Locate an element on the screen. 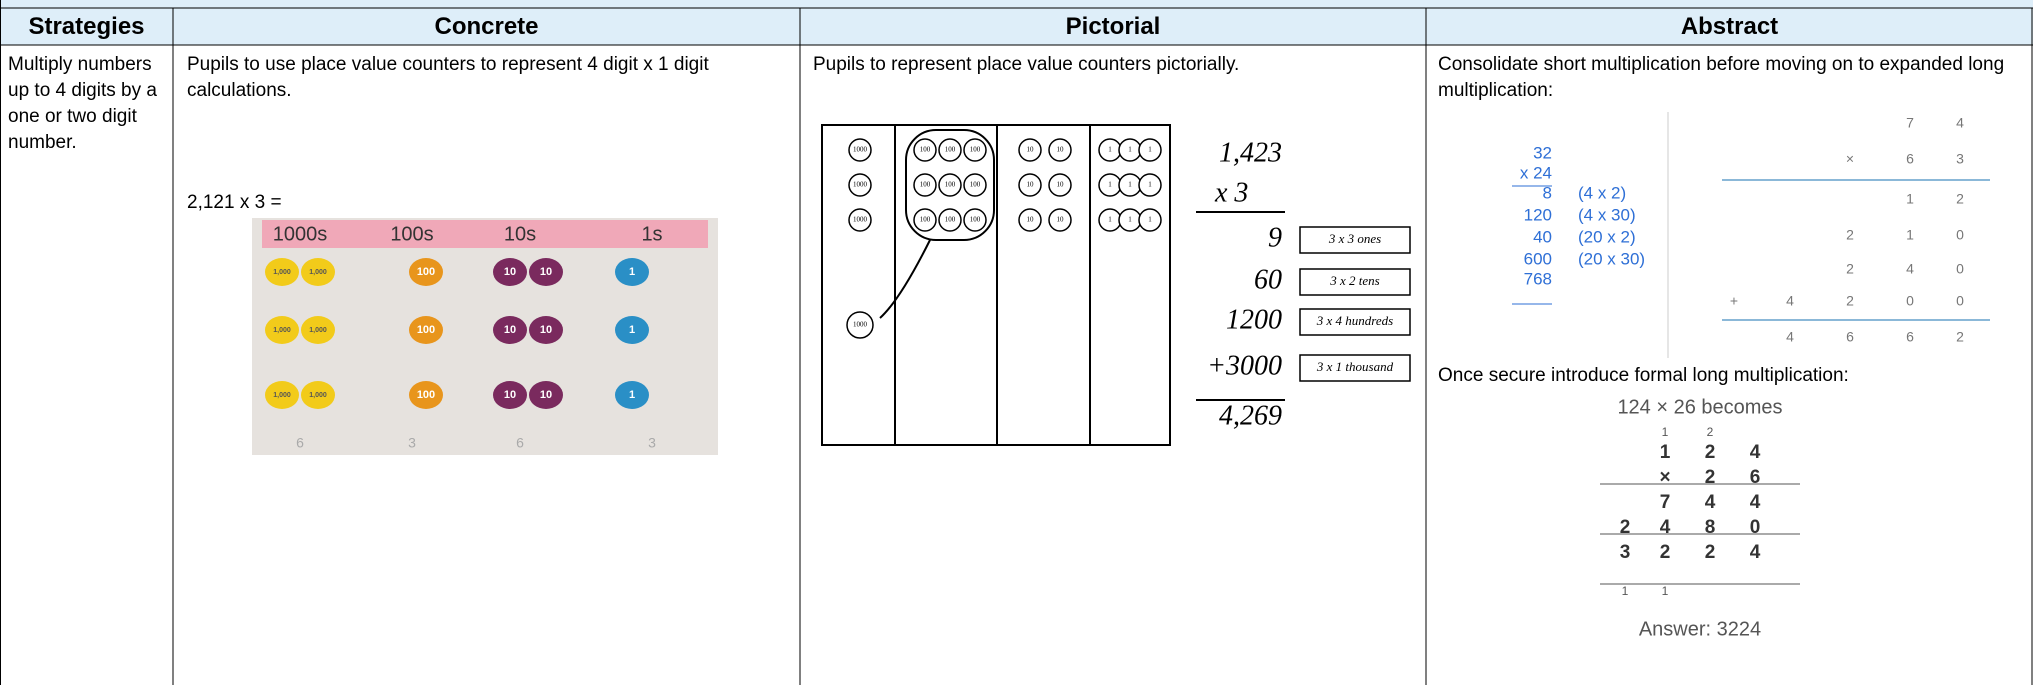 The height and width of the screenshot is (685, 2033). handwritten-note: 3 x 4 hundreds is located at coordinates (1354, 320).